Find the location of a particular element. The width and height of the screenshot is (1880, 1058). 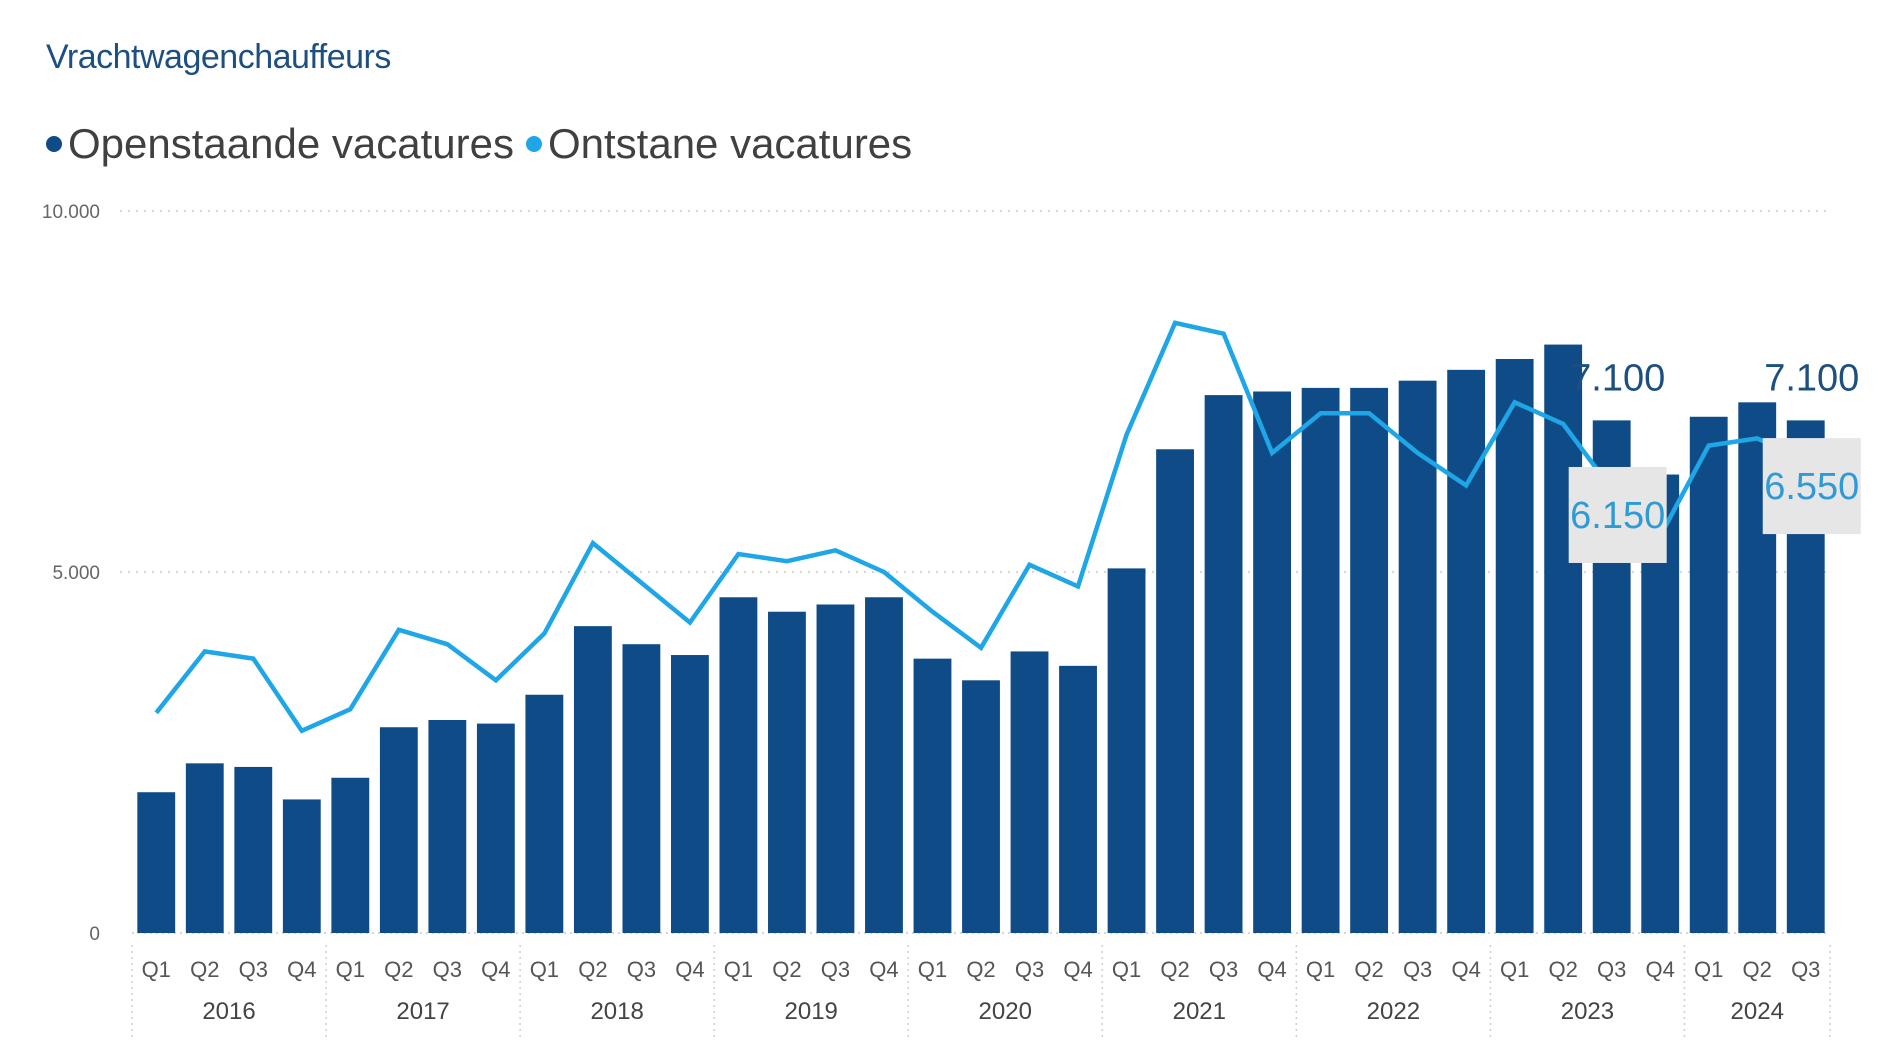

x-year-label: 2023 is located at coordinates (1587, 1011).